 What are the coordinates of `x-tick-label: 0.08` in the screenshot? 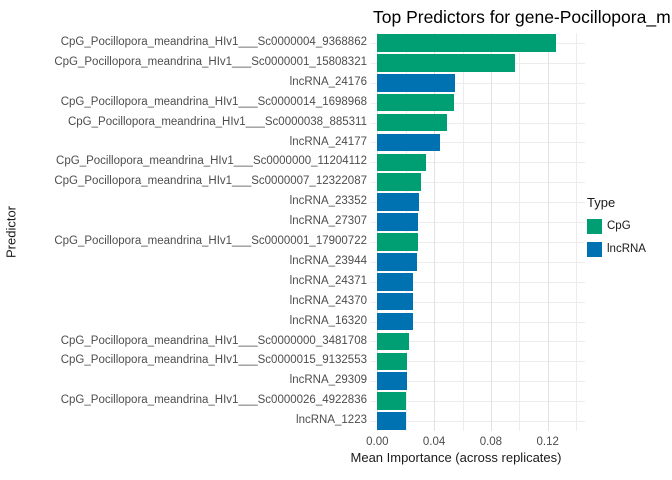 It's located at (491, 442).